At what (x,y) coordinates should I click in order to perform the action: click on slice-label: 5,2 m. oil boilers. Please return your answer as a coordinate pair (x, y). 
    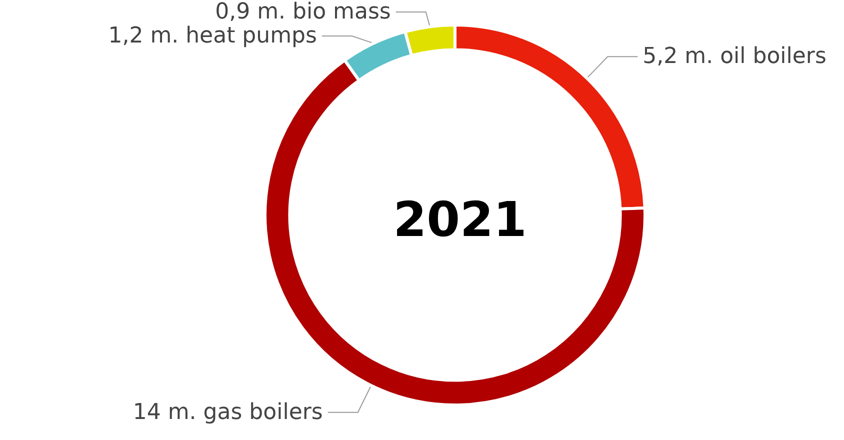
    Looking at the image, I should click on (734, 57).